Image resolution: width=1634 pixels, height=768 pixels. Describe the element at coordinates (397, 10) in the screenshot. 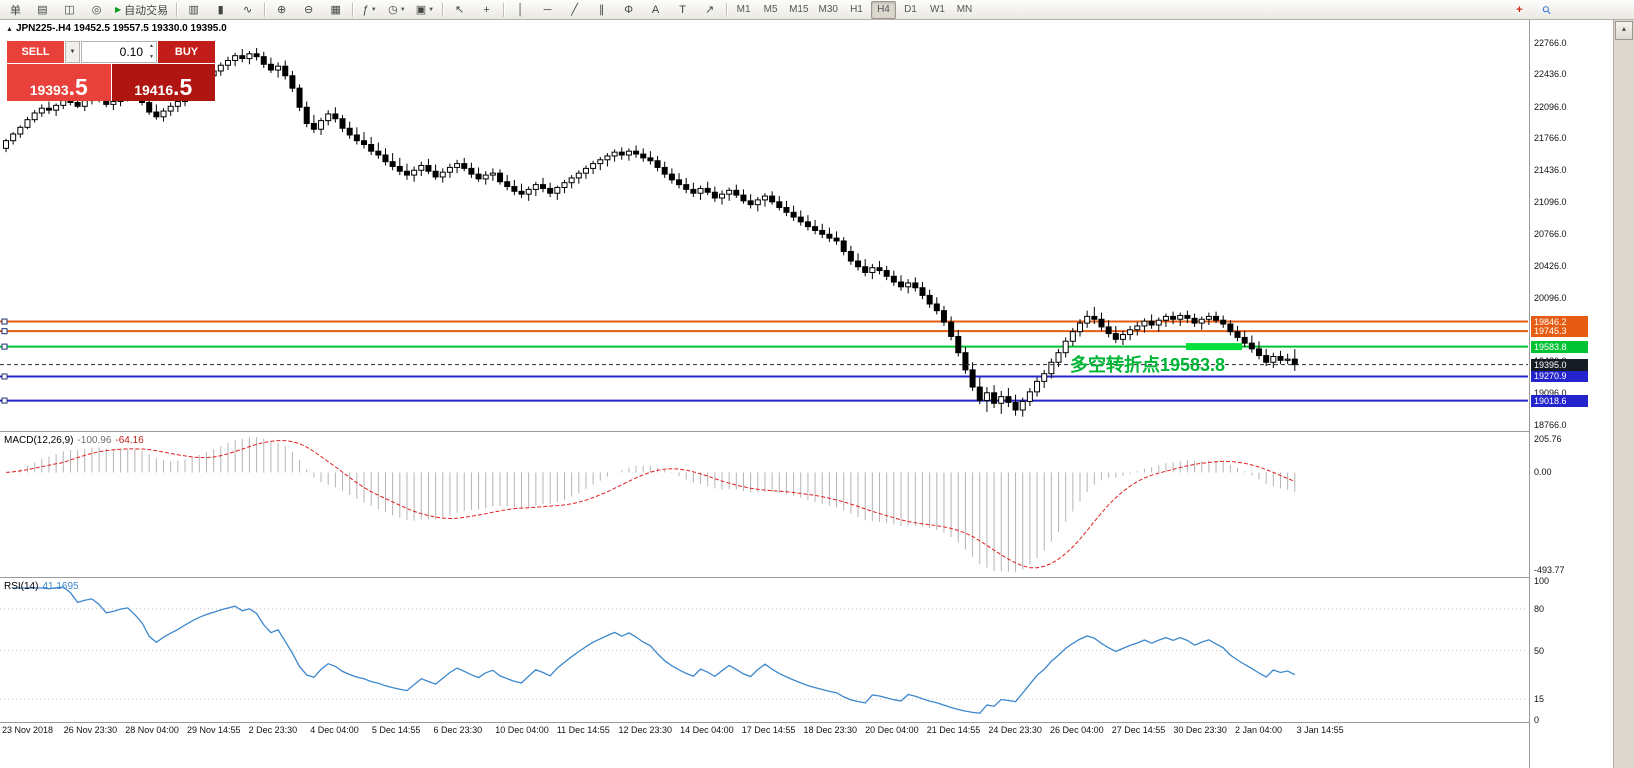

I see `periods-button: ◷ ▼` at that location.